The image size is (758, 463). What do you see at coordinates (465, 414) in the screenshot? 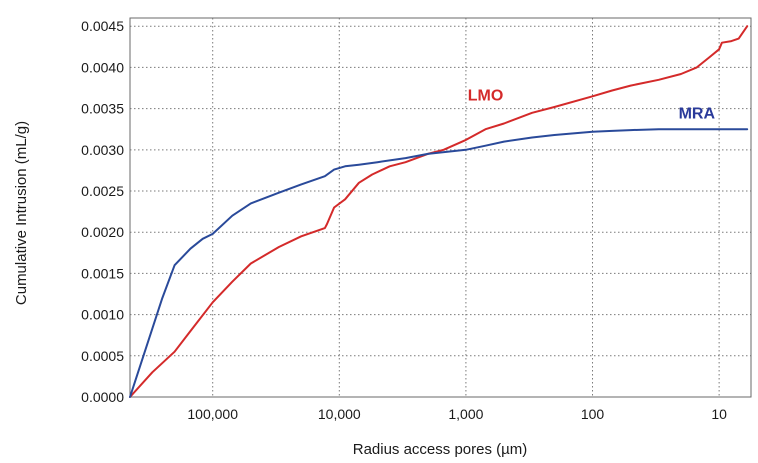
I see `x-tick-label: 1,000` at bounding box center [465, 414].